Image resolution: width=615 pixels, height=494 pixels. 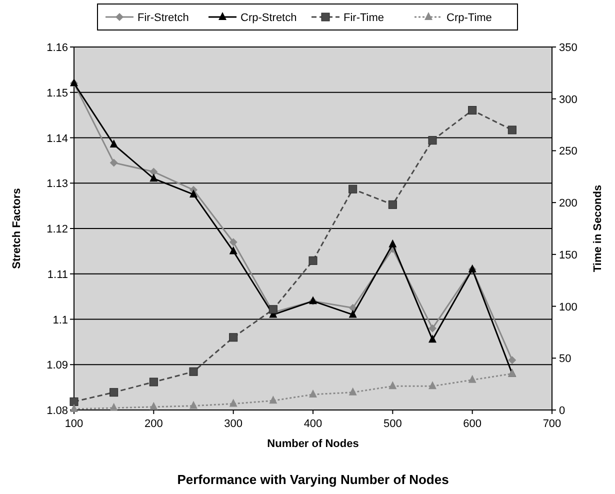 I want to click on y2-tick-label: 300, so click(x=568, y=100).